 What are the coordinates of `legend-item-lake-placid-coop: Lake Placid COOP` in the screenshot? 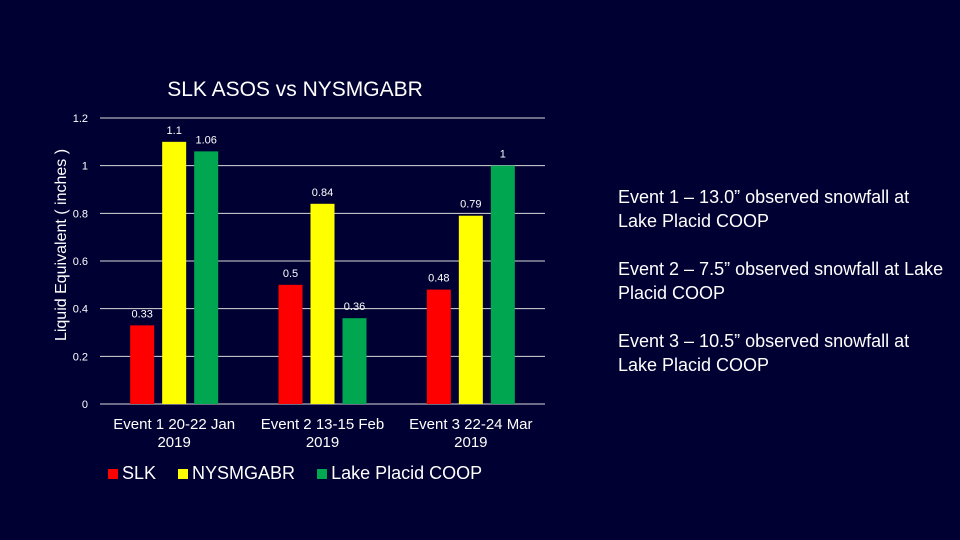 It's located at (399, 473).